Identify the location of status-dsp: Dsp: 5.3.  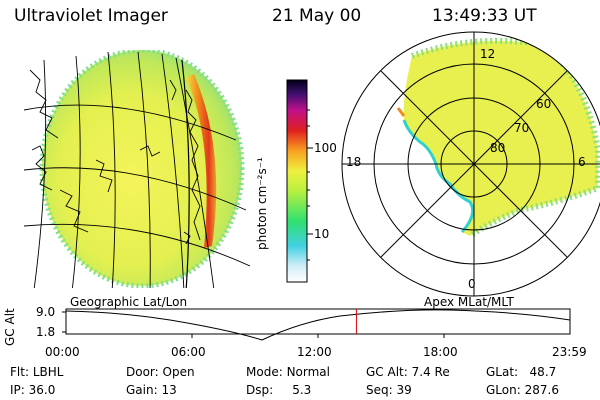
(279, 390).